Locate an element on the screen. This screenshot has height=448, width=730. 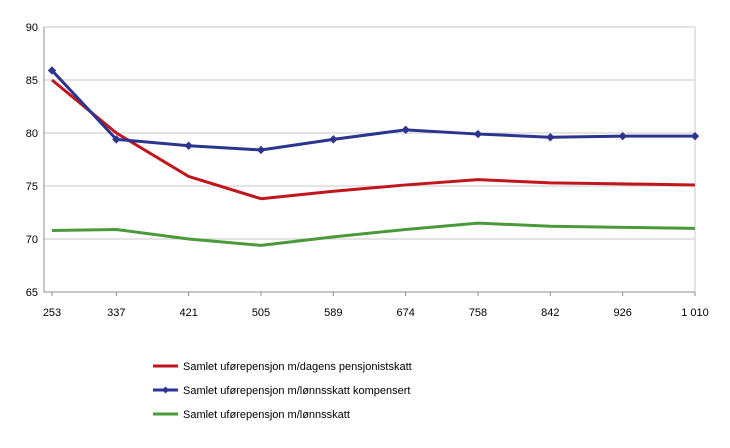
x-tick-label: 842 is located at coordinates (550, 313).